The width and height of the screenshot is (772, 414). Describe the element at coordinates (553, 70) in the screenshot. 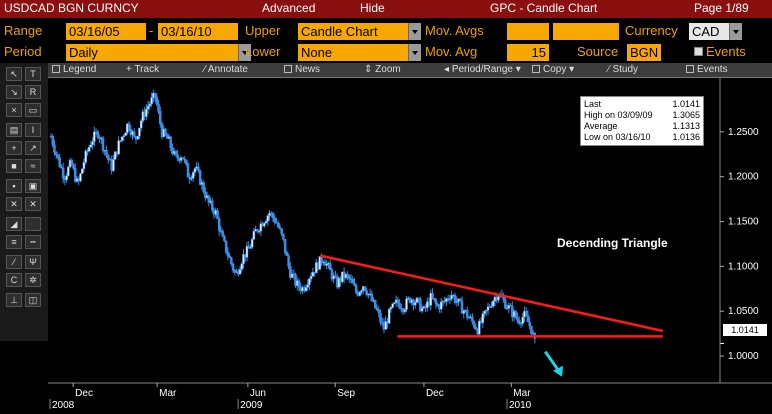

I see `copy-button: Copy ▾` at that location.